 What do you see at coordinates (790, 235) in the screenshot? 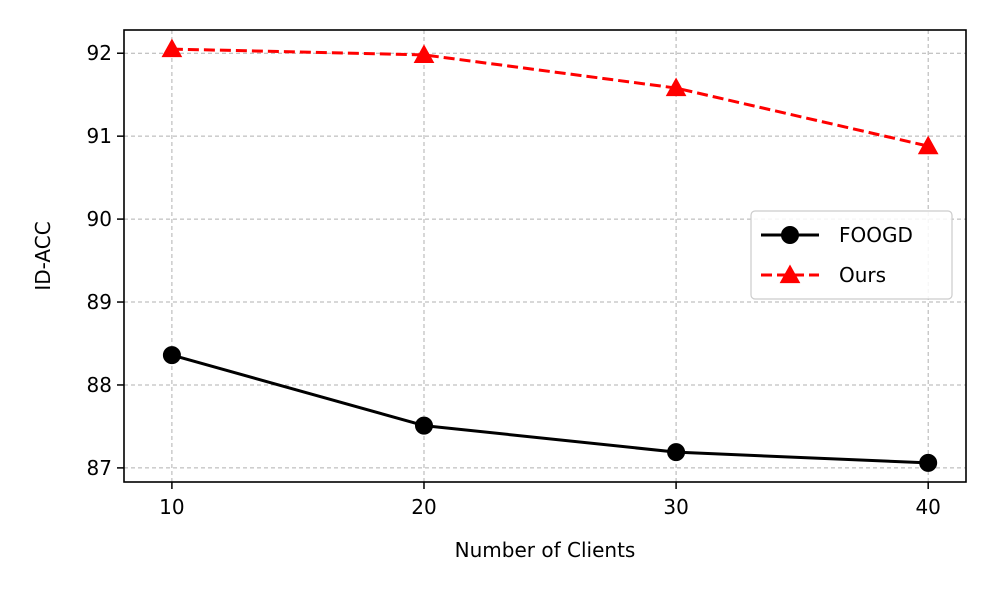
I see `foogd-legend-marker` at bounding box center [790, 235].